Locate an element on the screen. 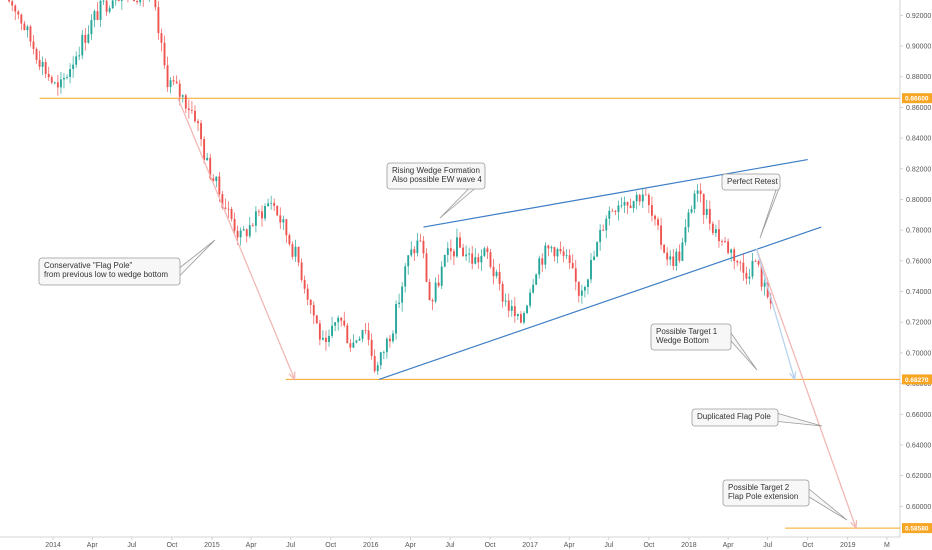 The width and height of the screenshot is (932, 550). note-text: Rising Wedge Formation is located at coordinates (436, 170).